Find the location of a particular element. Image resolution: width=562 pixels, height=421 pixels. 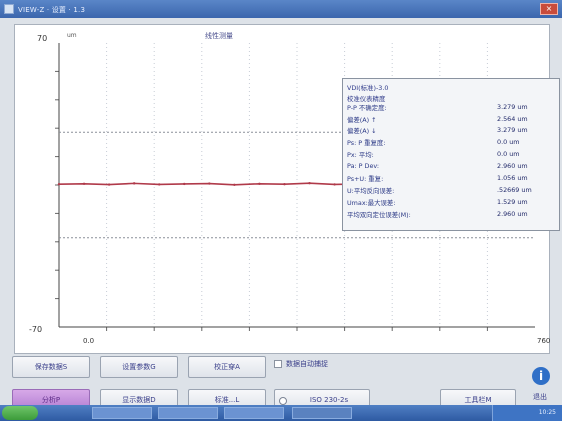

window-title: VIEW-Z · 设置 · 1.3 is located at coordinates (52, 10).